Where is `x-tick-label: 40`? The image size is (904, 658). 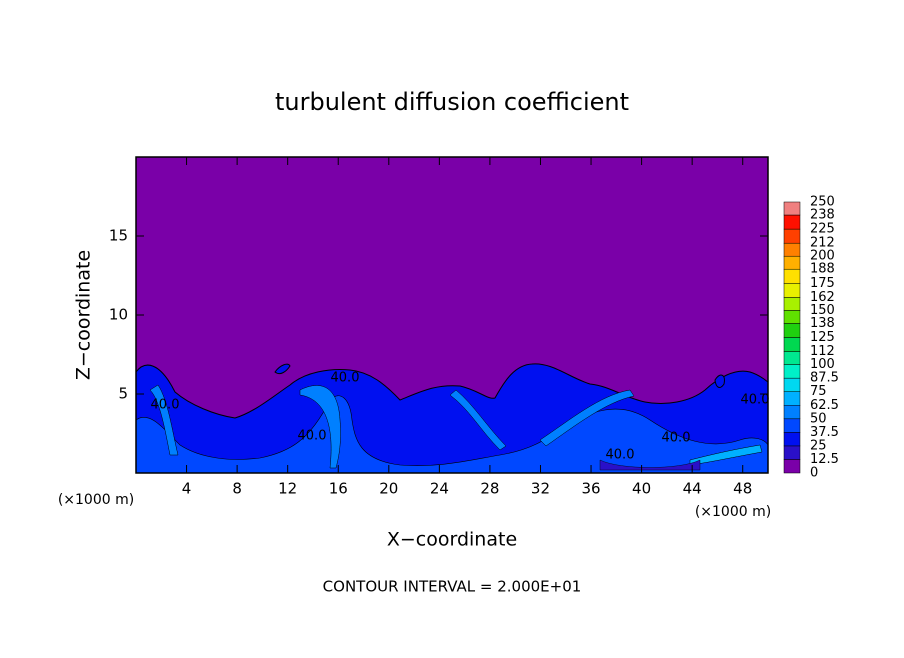
x-tick-label: 40 is located at coordinates (641, 489).